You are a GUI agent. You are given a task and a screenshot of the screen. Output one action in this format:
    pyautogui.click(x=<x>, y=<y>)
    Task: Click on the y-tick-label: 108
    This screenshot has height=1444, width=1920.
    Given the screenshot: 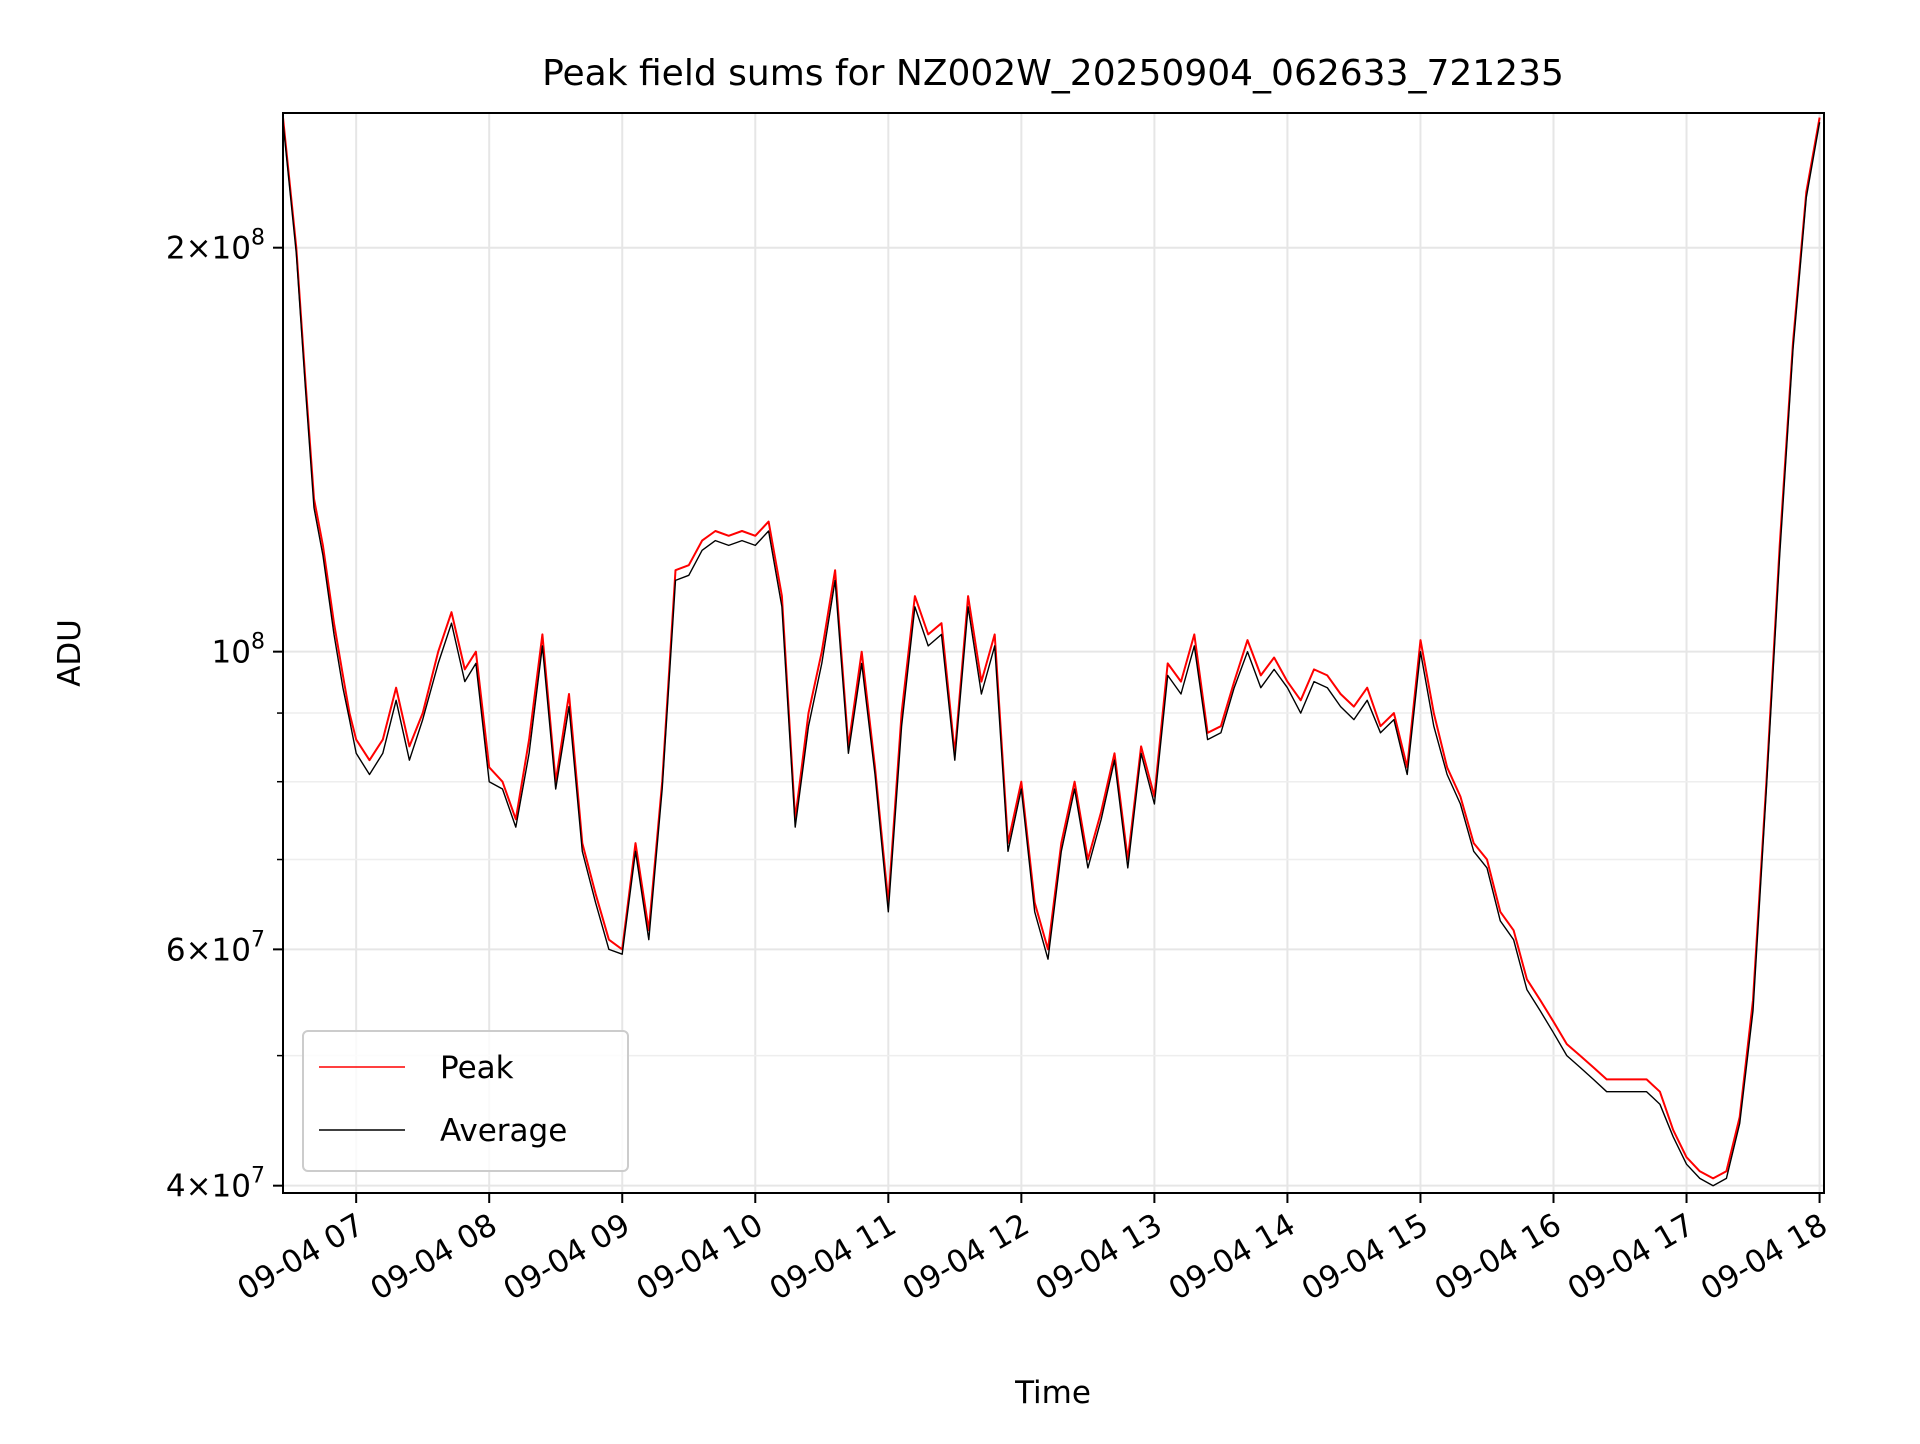 What is the action you would take?
    pyautogui.click(x=238, y=650)
    